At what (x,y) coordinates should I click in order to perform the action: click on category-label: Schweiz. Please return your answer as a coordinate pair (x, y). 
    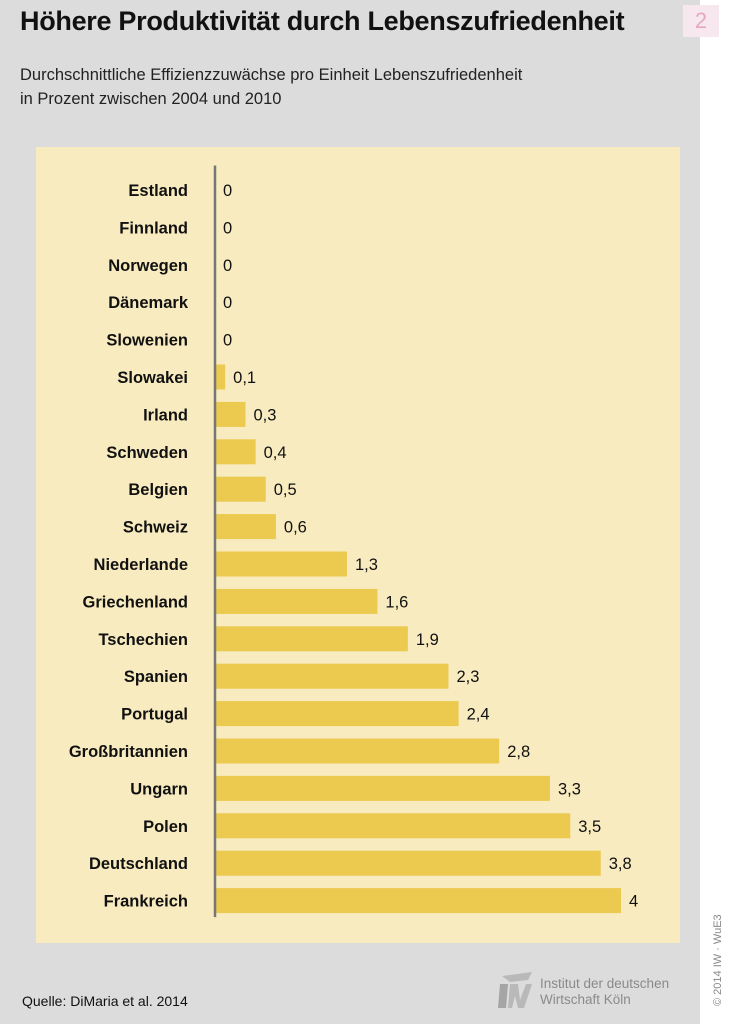
    Looking at the image, I should click on (155, 528).